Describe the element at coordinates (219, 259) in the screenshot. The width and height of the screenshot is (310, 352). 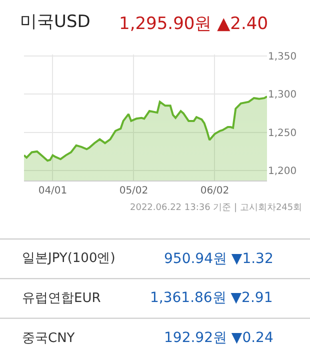
I see `text: 950.94원 ▼1.32` at that location.